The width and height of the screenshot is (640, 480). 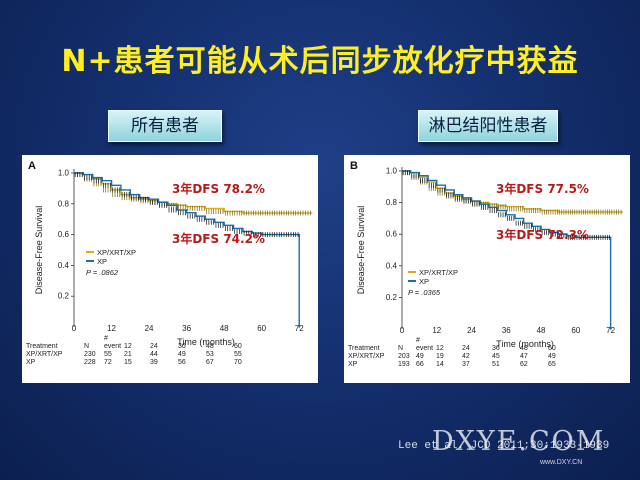 What do you see at coordinates (186, 328) in the screenshot?
I see `x-tick-label: 36` at bounding box center [186, 328].